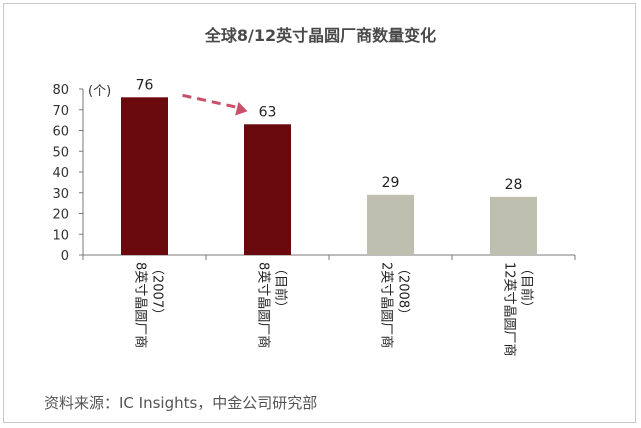 The width and height of the screenshot is (641, 428). I want to click on trend-arrow, so click(215, 104).